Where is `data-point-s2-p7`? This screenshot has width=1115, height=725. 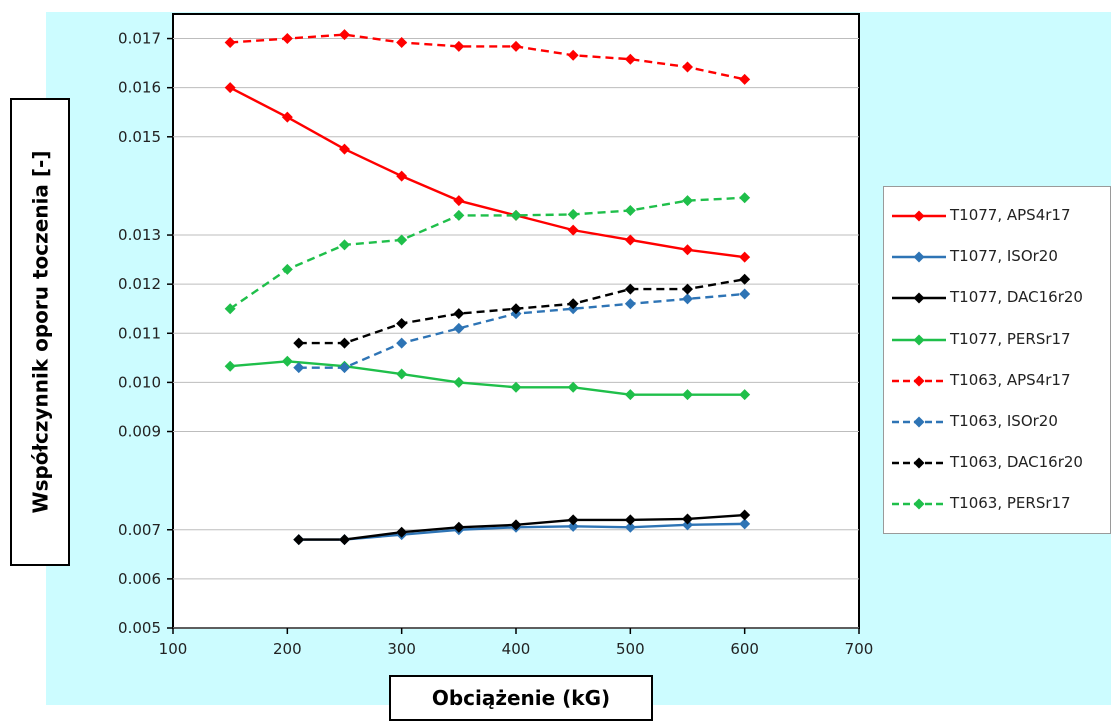 data-point-s2-p7 is located at coordinates (687, 519).